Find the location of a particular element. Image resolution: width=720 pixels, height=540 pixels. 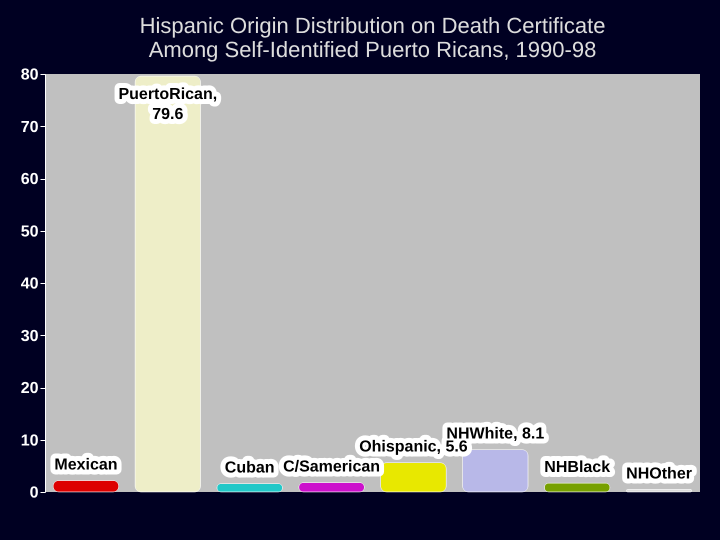

data-label: Cuban is located at coordinates (249, 468).